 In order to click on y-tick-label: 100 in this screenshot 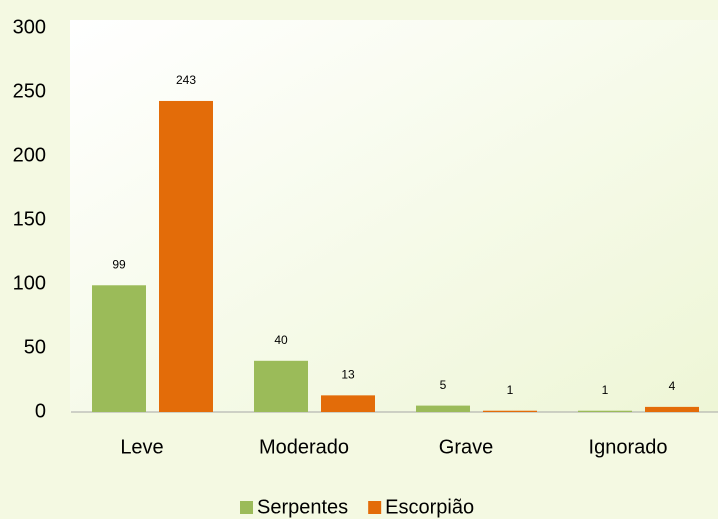, I will do `click(29, 283)`.